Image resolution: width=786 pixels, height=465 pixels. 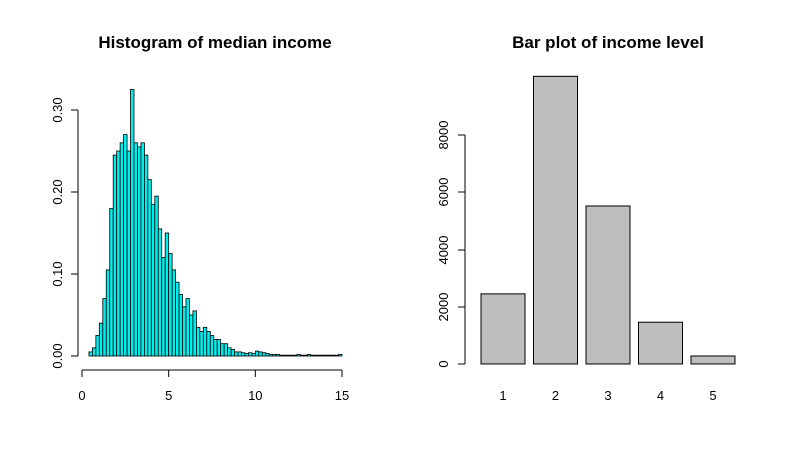 I want to click on histogram-x-tick-label: 15, so click(x=342, y=395).